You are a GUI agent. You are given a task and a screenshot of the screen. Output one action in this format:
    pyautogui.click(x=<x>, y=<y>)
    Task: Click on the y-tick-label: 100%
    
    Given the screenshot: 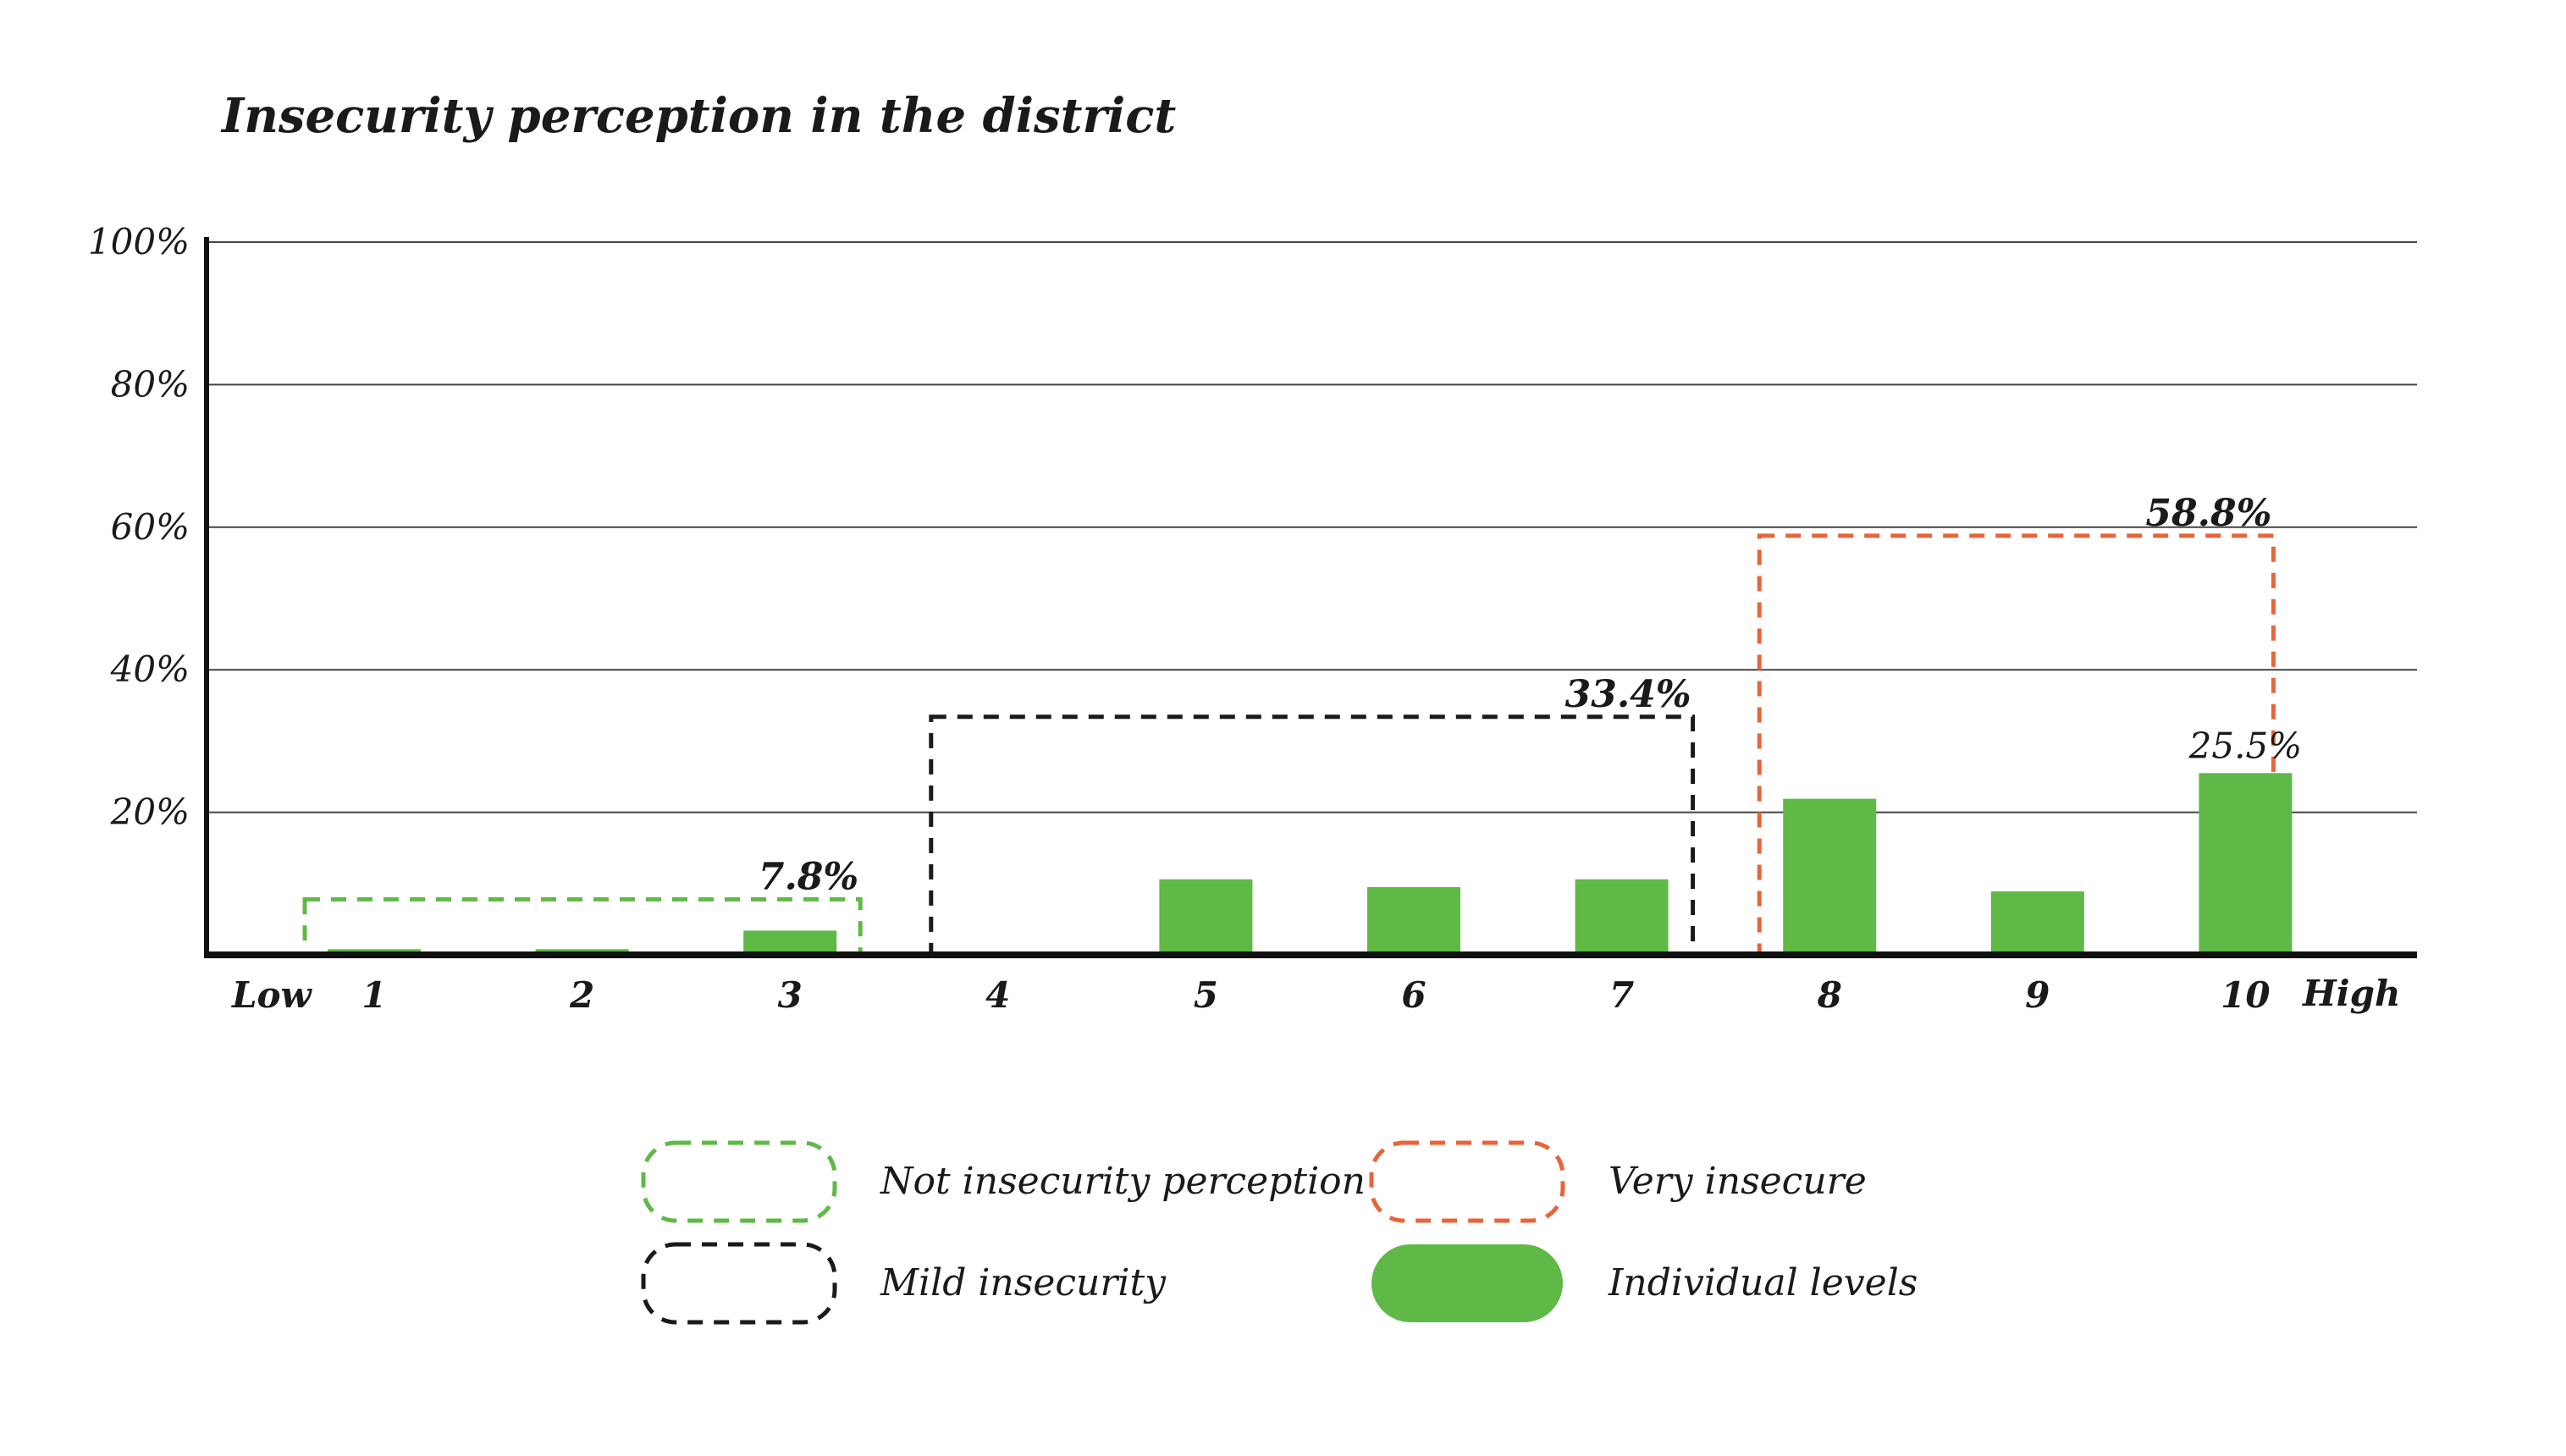 What is the action you would take?
    pyautogui.click(x=139, y=241)
    